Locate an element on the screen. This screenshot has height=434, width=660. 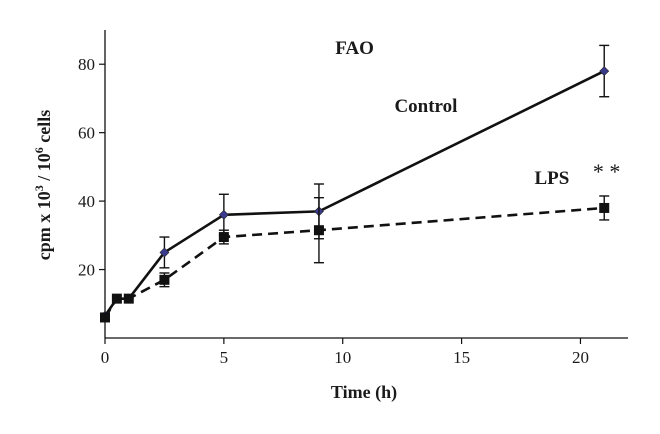
y-axis-title-part: cpm x 10 is located at coordinates (44, 225).